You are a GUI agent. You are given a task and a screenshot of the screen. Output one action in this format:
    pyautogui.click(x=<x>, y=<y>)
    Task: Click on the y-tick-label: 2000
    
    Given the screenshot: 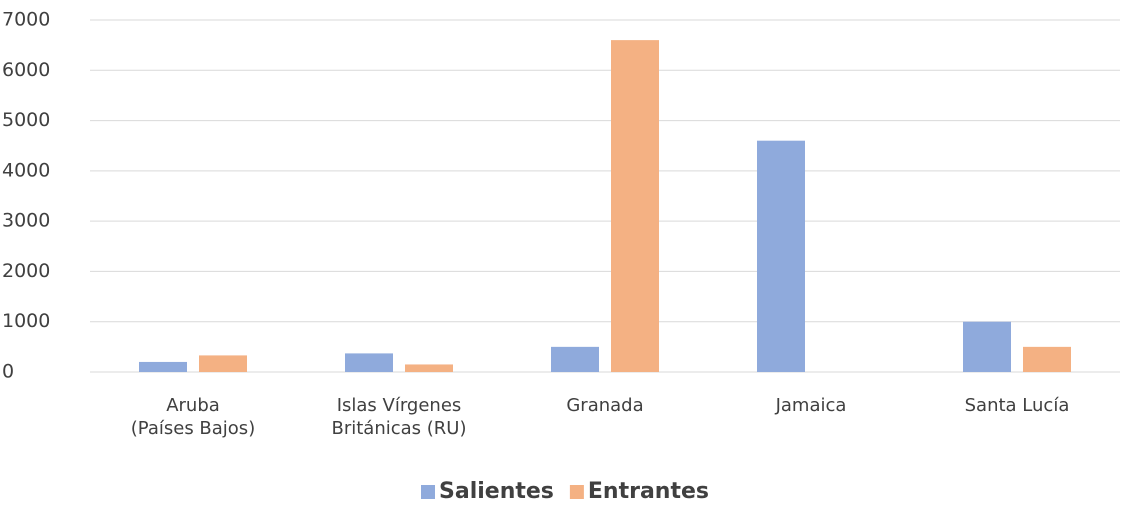 What is the action you would take?
    pyautogui.click(x=26, y=271)
    